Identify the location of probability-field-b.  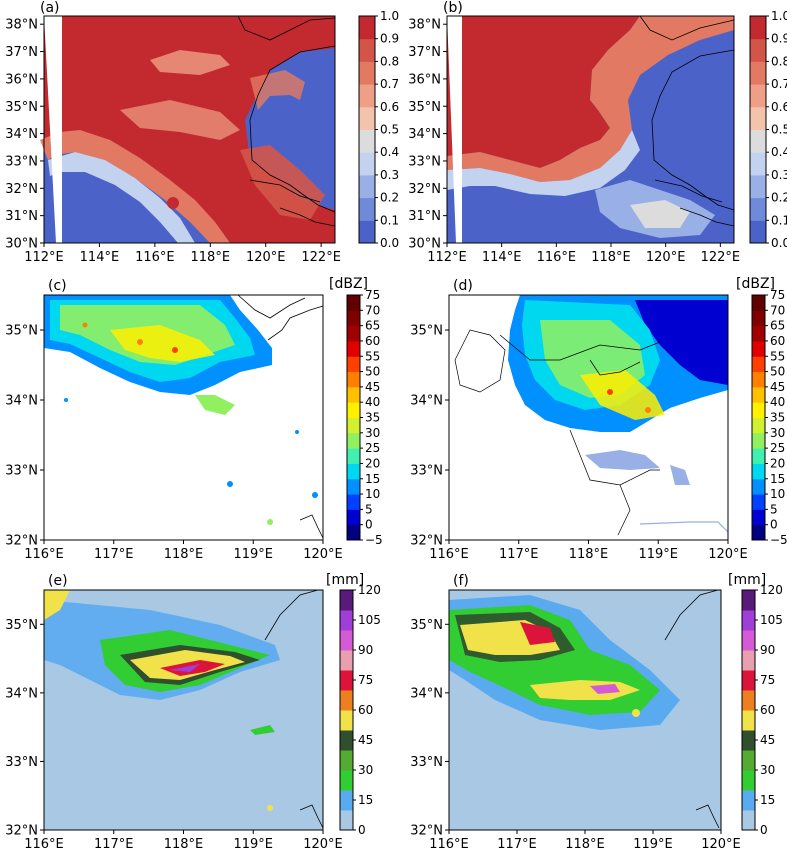
(590, 129).